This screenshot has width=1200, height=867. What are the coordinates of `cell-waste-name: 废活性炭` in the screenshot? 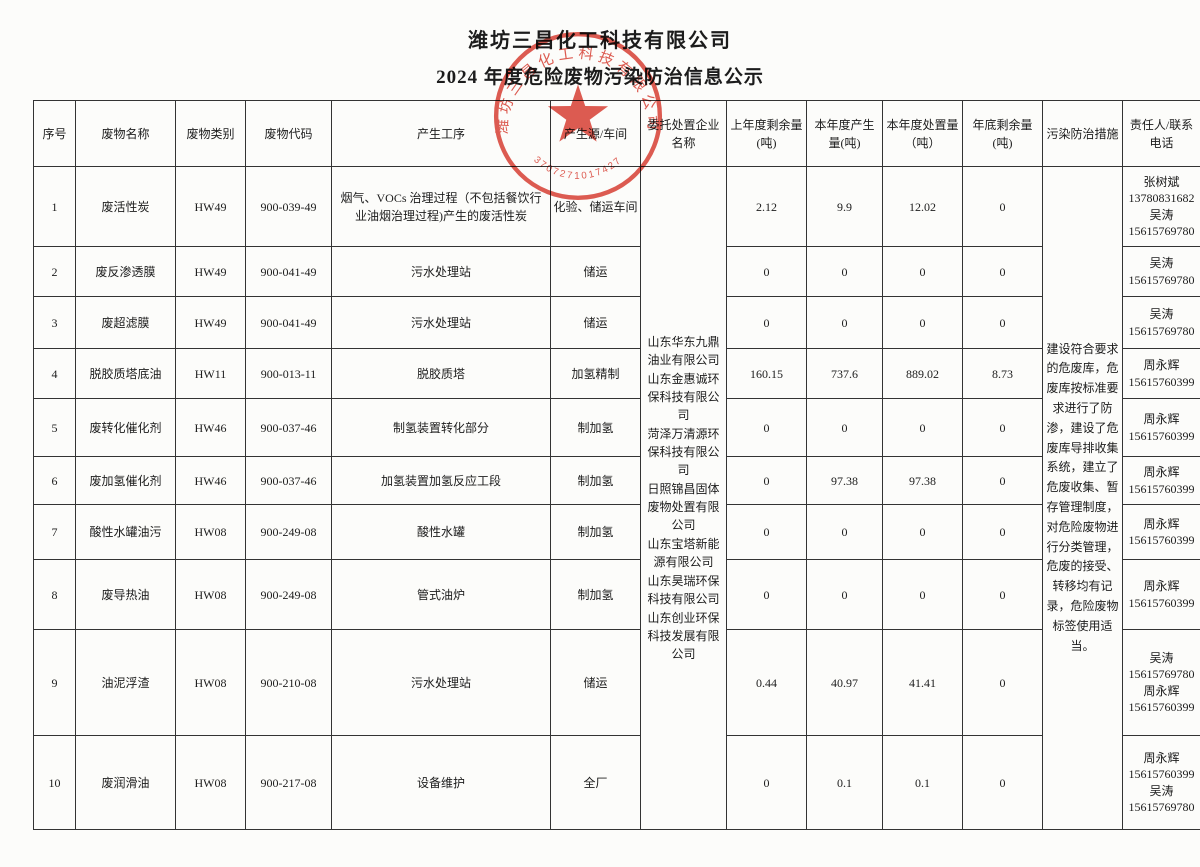 It's located at (125, 206).